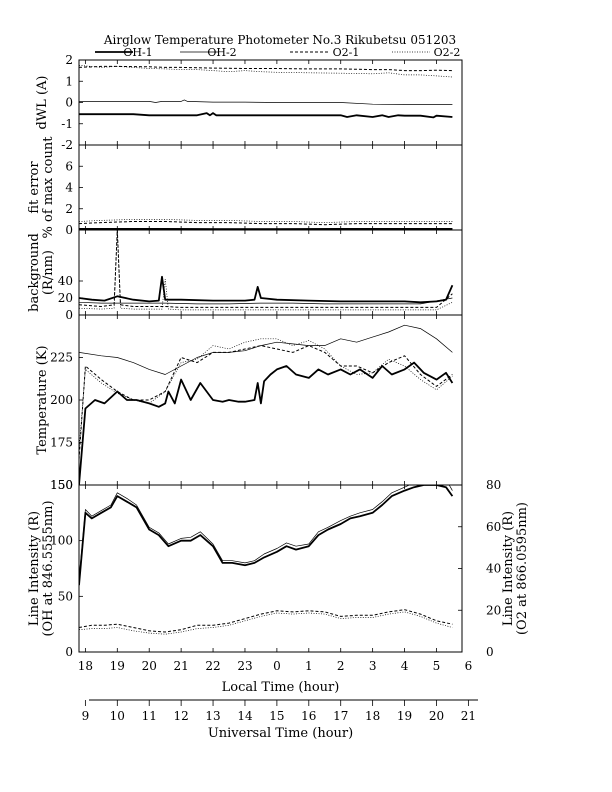 Image resolution: width=612 pixels, height=792 pixels. I want to click on panel-fit: 6 4 2 0 fit error% of max count, so click(245, 187).